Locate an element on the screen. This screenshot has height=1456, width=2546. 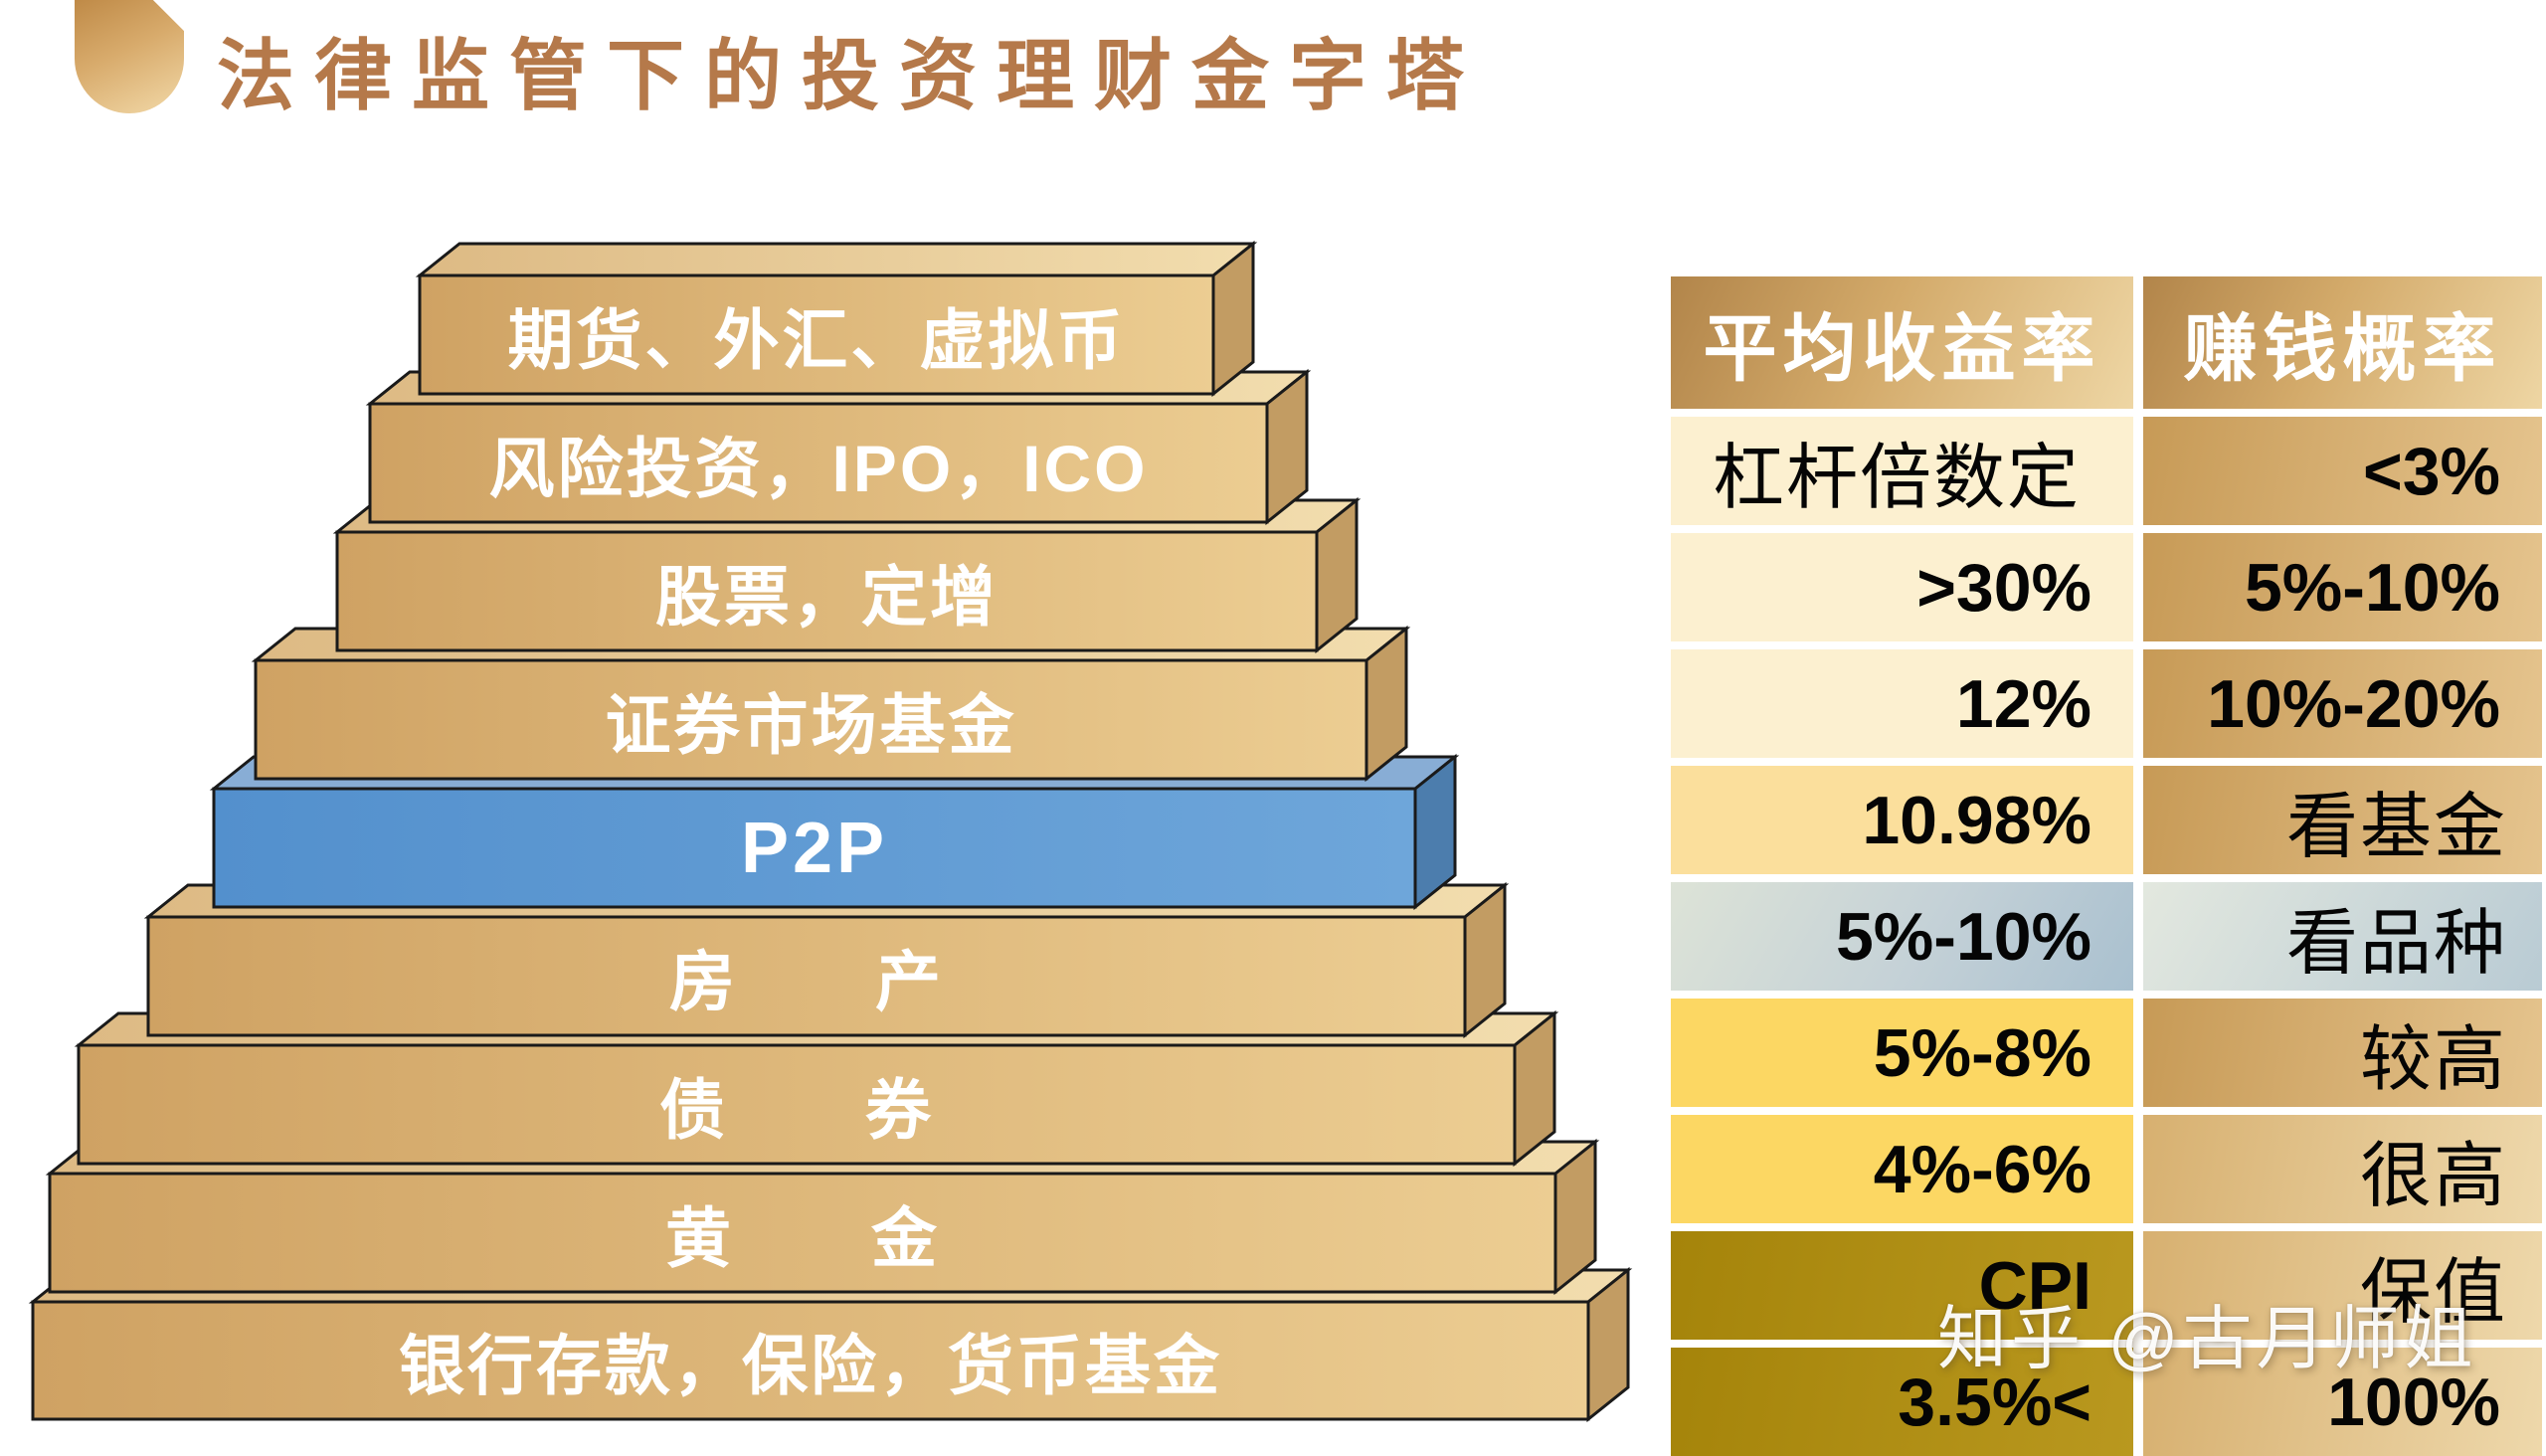
probability-cell: 10%-20% is located at coordinates (2342, 703).